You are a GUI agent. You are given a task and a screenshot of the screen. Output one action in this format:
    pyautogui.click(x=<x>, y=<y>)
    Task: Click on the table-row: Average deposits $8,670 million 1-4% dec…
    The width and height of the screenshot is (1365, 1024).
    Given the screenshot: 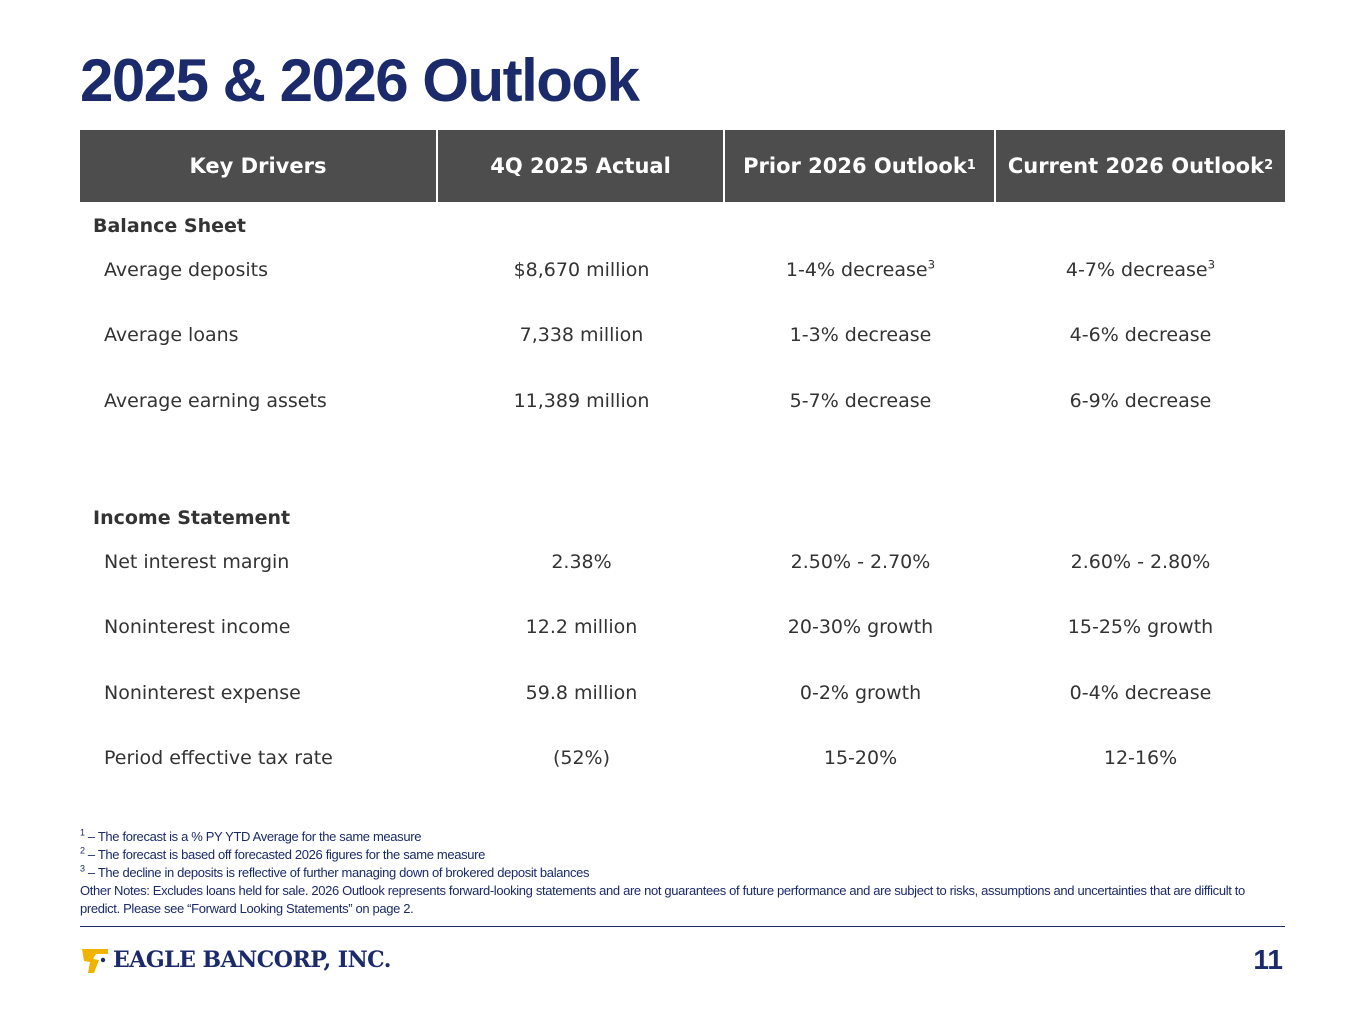 What is the action you would take?
    pyautogui.click(x=682, y=270)
    